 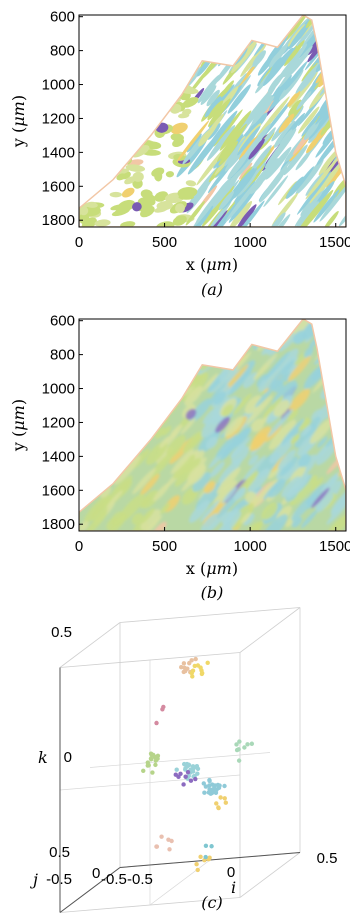 What do you see at coordinates (150, 782) in the screenshot?
I see `grid-line` at bounding box center [150, 782].